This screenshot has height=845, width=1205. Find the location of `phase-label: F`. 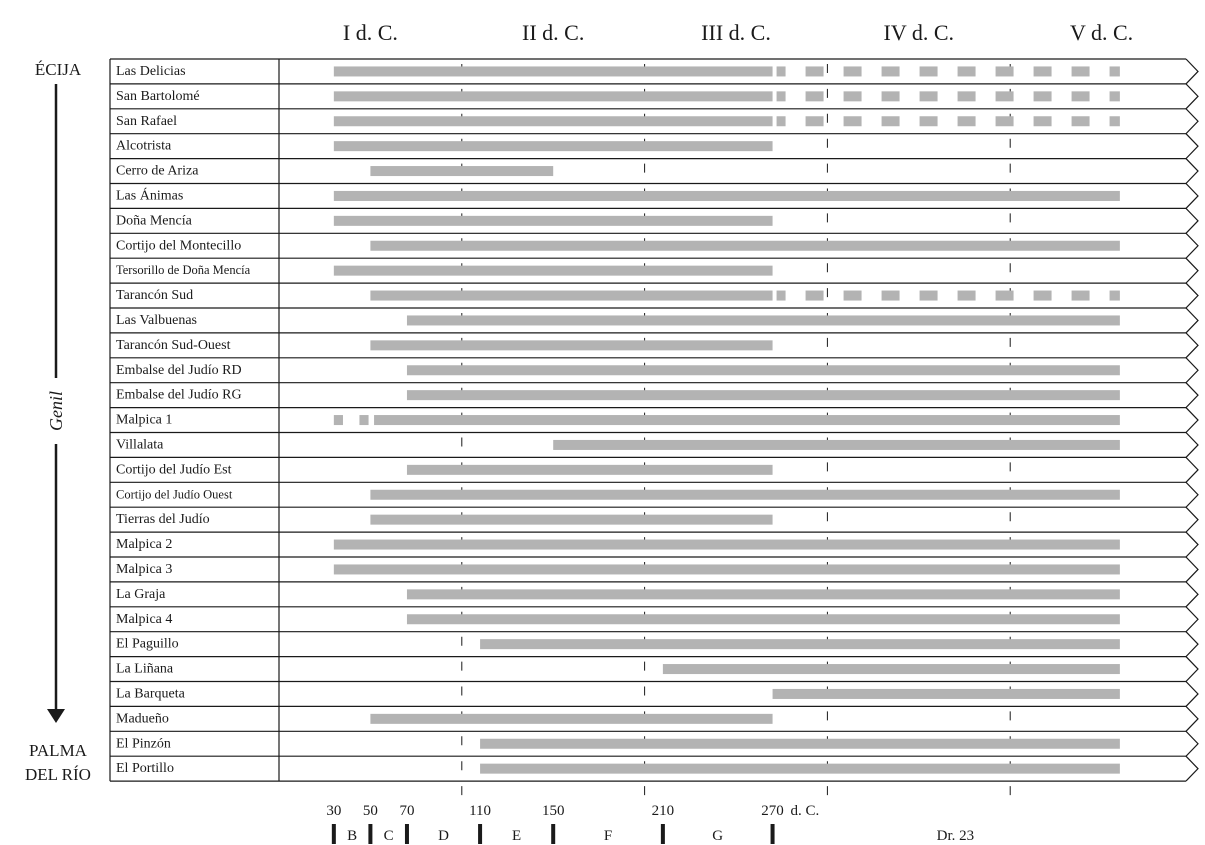

phase-label: F is located at coordinates (608, 836).